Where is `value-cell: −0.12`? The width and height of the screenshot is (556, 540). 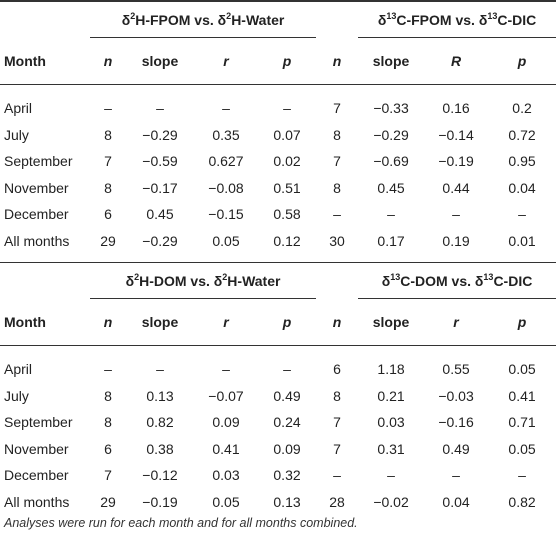 value-cell: −0.12 is located at coordinates (160, 475).